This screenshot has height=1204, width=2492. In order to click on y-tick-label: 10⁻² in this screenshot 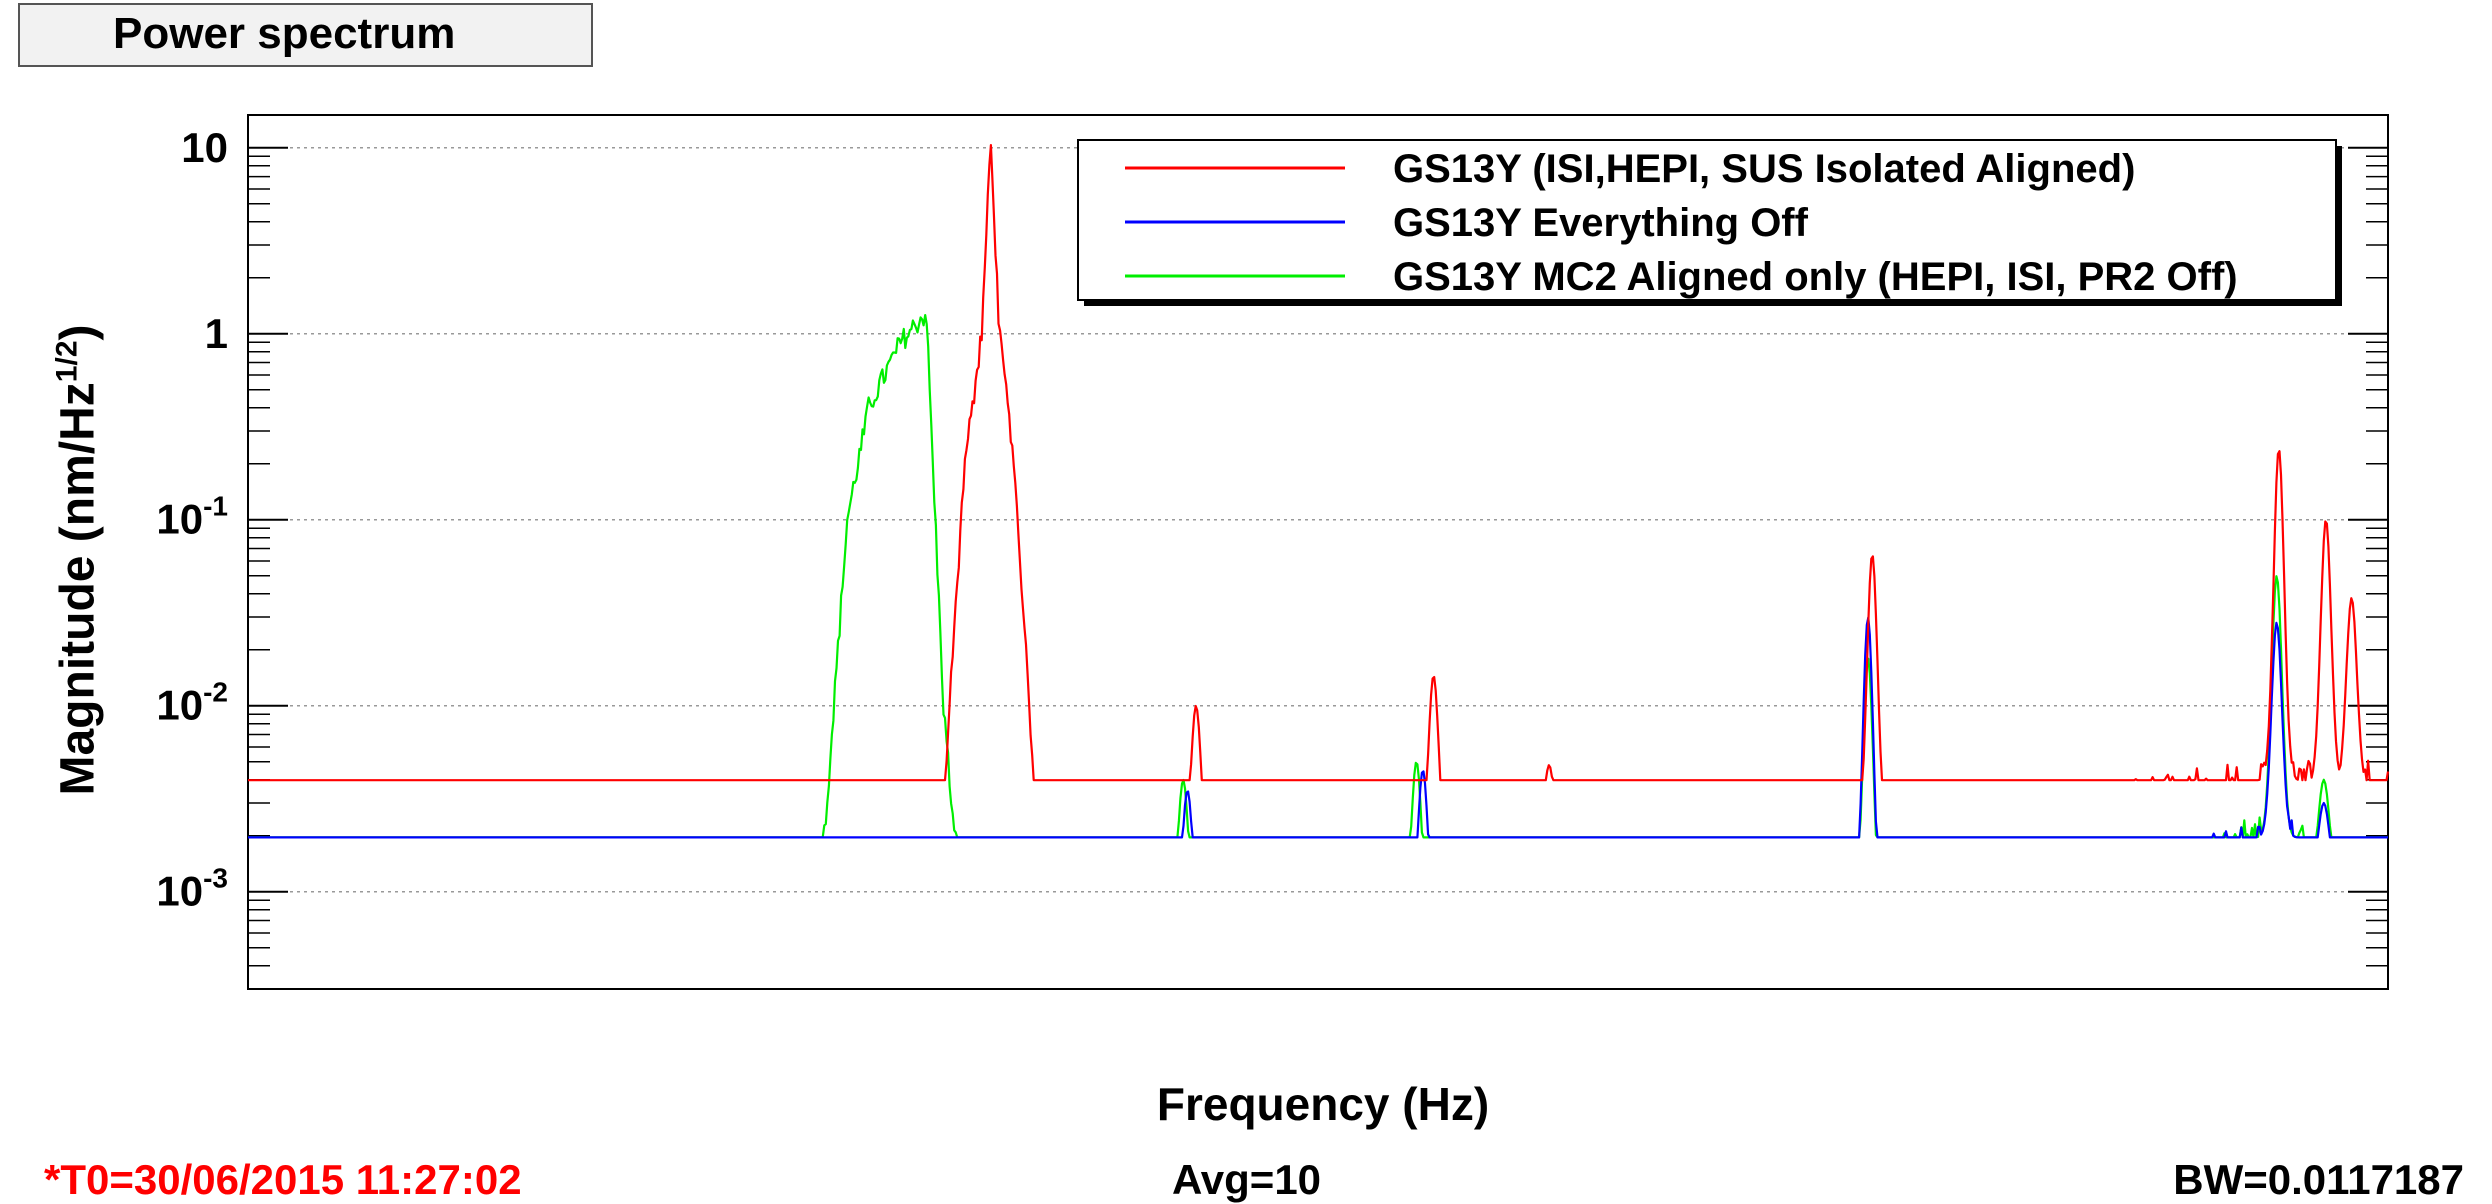, I will do `click(192, 703)`.